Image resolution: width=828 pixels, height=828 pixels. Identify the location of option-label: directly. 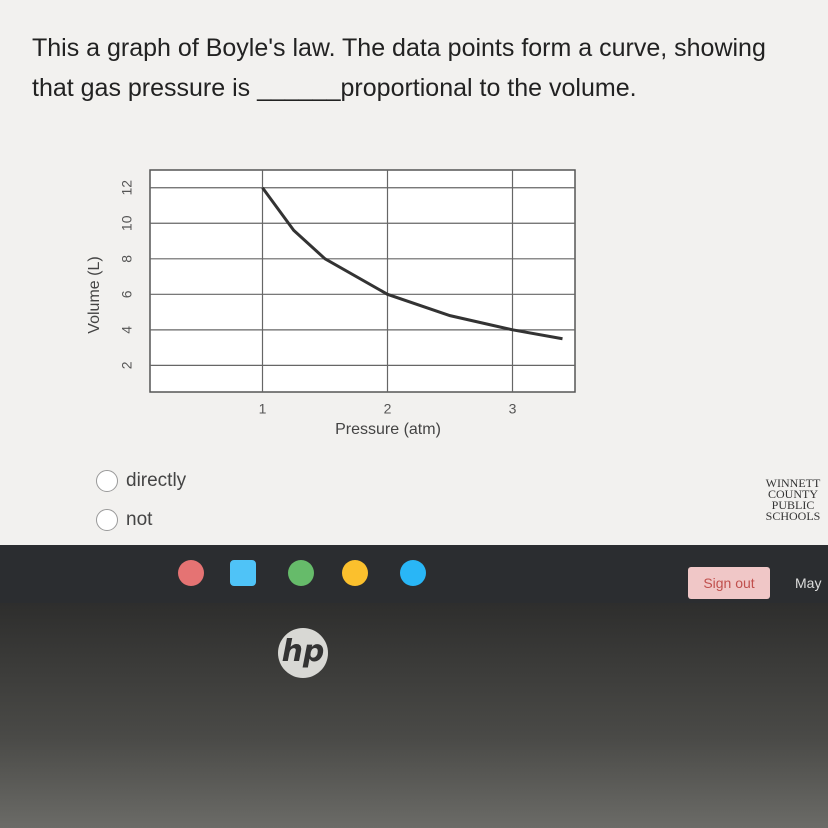
(156, 481).